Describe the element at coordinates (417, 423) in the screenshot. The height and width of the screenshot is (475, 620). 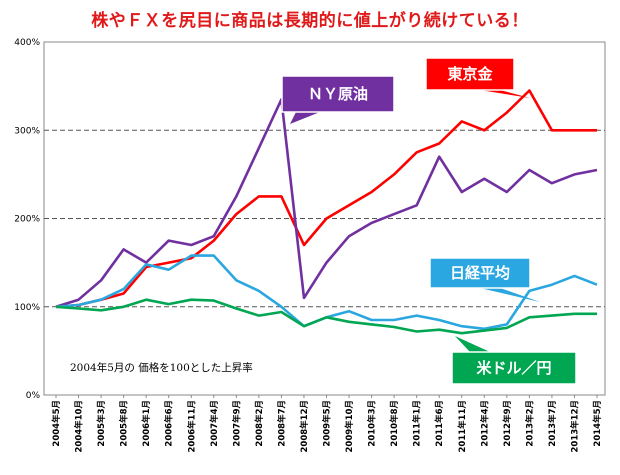
I see `x-tick-label: 2011年1月` at that location.